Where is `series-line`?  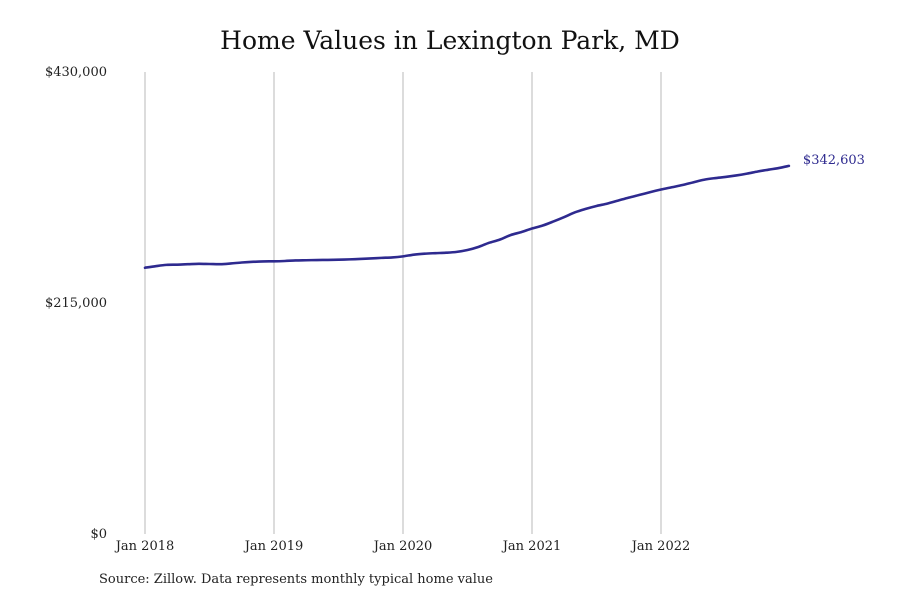 series-line is located at coordinates (467, 217).